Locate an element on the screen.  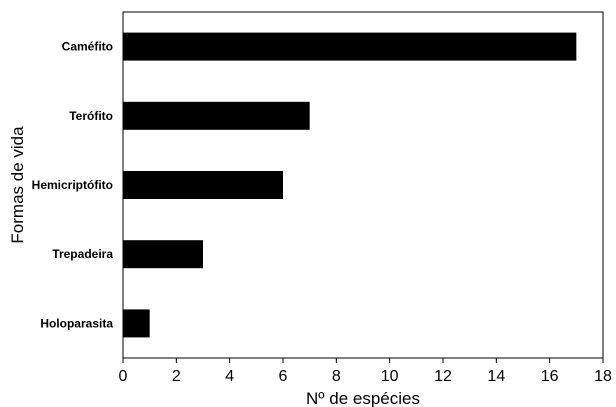
x-tick-label-7: 14 is located at coordinates (496, 376).